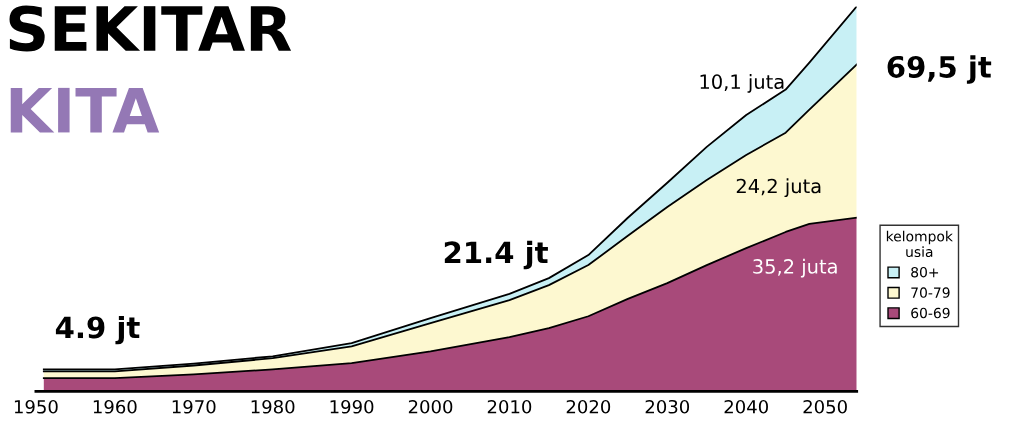 This screenshot has height=430, width=1026. What do you see at coordinates (36, 406) in the screenshot?
I see `x-tick-label: 1950` at bounding box center [36, 406].